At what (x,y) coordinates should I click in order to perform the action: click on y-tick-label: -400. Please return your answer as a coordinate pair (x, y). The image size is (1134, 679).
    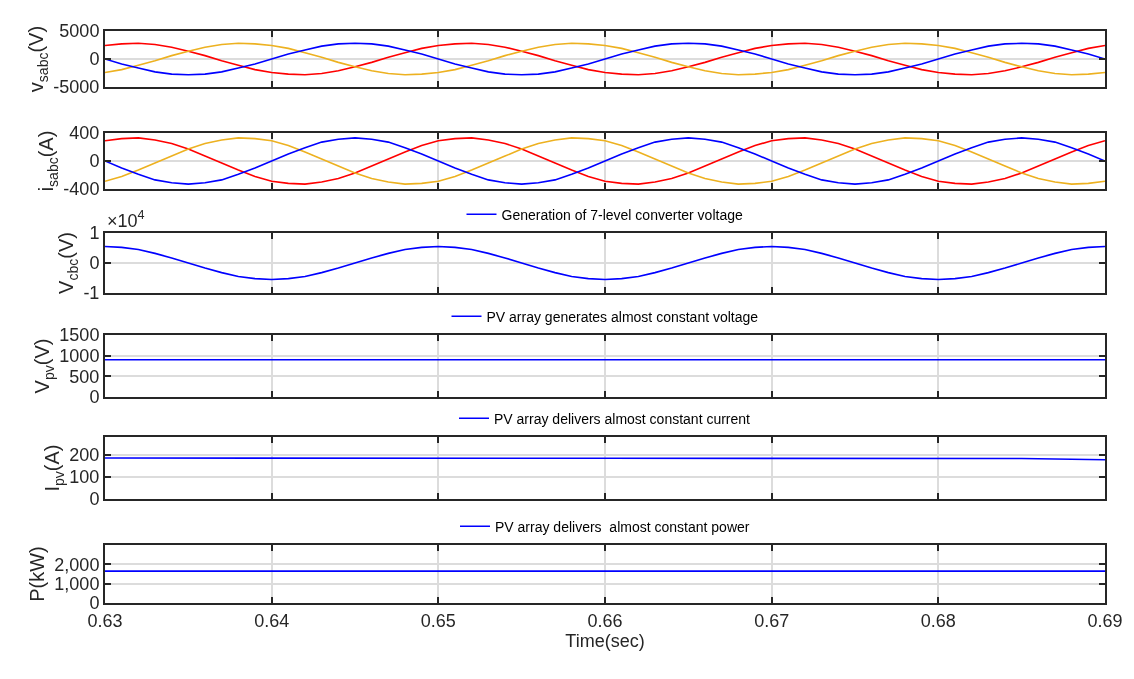
    Looking at the image, I should click on (81, 189).